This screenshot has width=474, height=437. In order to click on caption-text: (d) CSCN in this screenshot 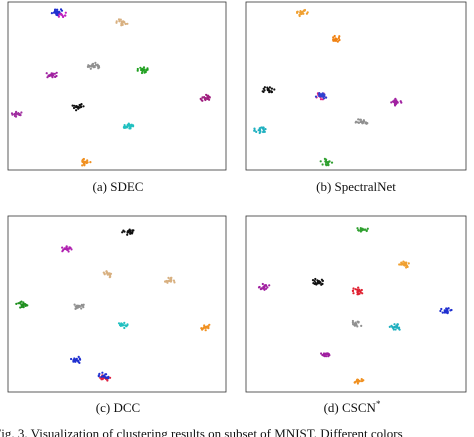, I will do `click(350, 407)`.